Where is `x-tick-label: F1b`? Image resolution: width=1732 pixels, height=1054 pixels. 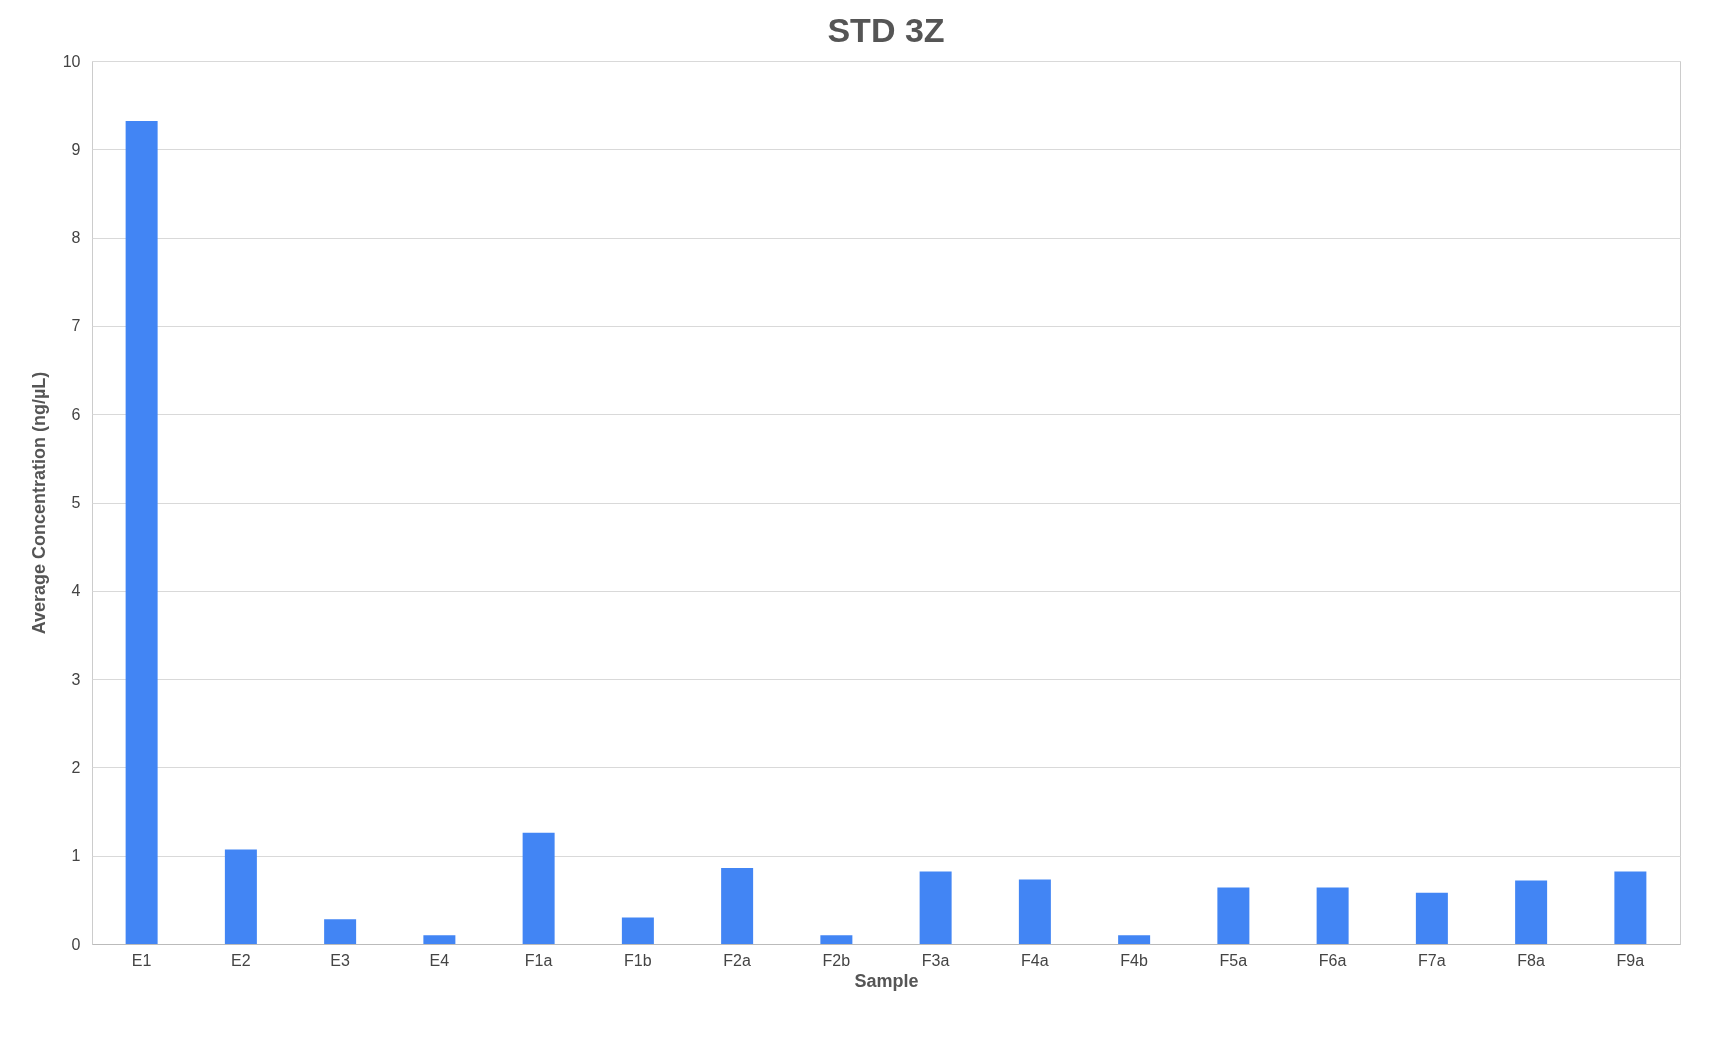 x-tick-label: F1b is located at coordinates (638, 960).